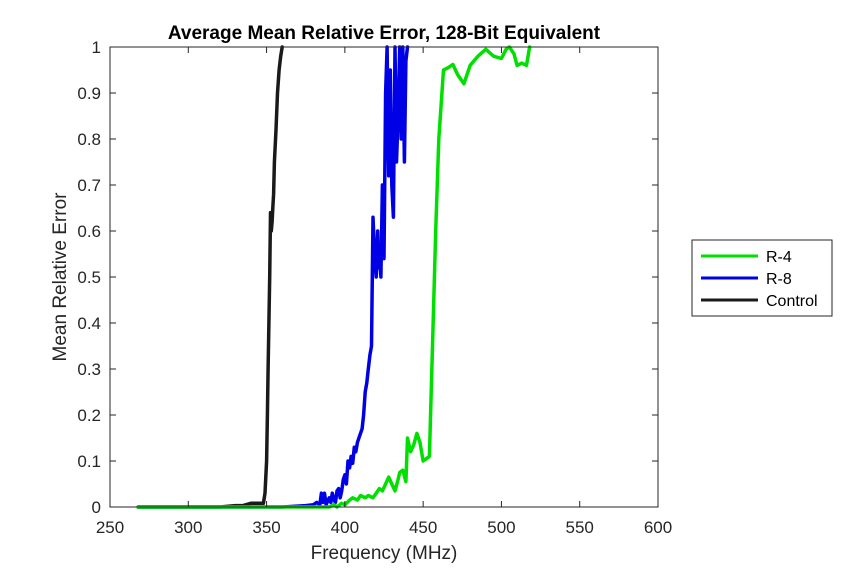 The image size is (850, 584). Describe the element at coordinates (779, 279) in the screenshot. I see `legend-label-r8: R-8` at that location.